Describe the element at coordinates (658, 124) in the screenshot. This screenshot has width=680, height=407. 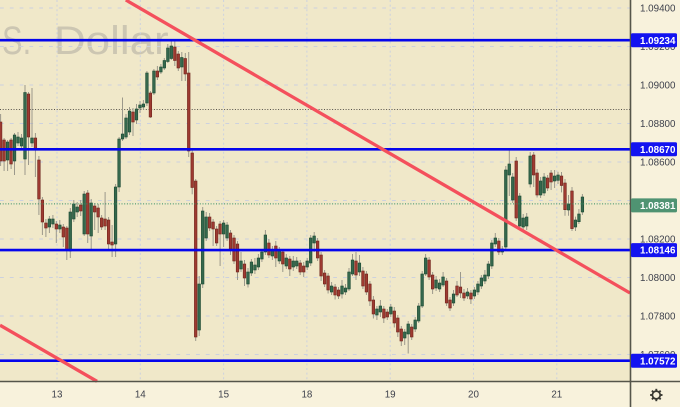
I see `svg-text: 1.08800` at that location.